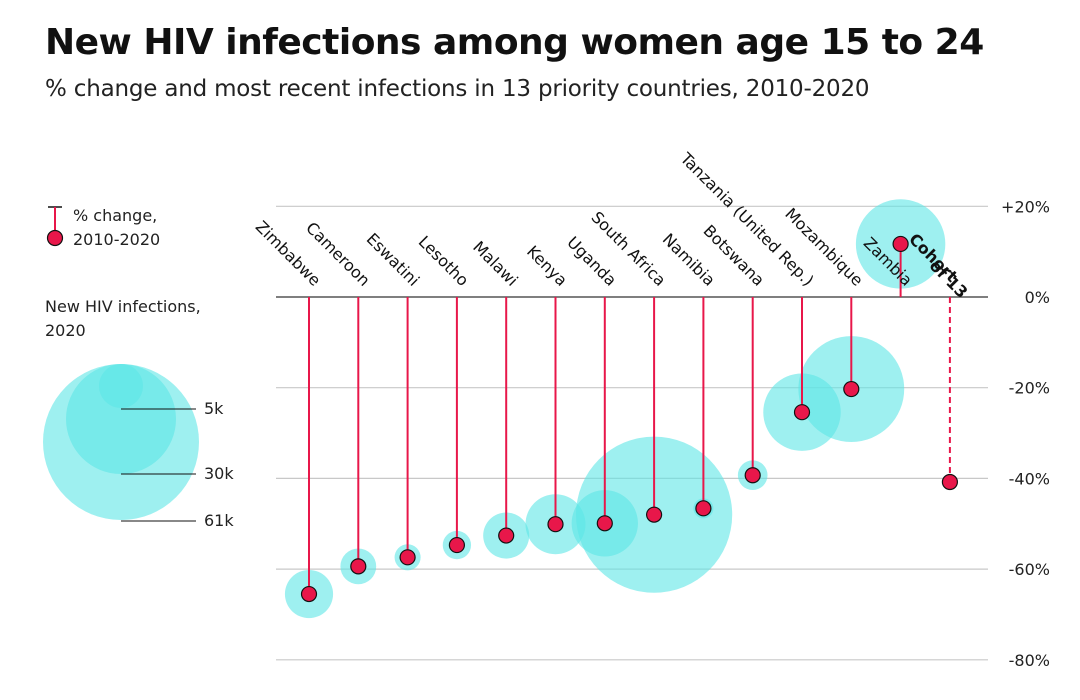  Describe the element at coordinates (1029, 388) in the screenshot. I see `y-tick-label: -20%` at that location.